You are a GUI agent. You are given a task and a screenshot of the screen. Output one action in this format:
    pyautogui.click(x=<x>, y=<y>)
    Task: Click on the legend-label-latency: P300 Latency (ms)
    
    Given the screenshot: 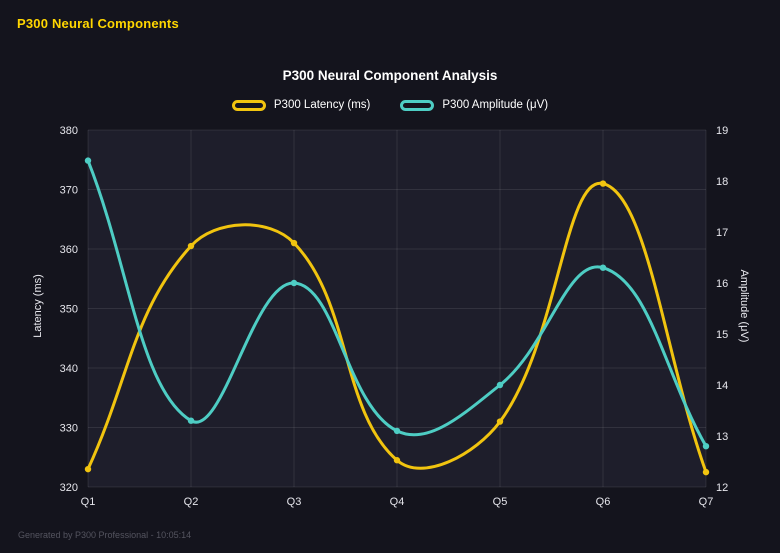 What is the action you would take?
    pyautogui.click(x=322, y=105)
    